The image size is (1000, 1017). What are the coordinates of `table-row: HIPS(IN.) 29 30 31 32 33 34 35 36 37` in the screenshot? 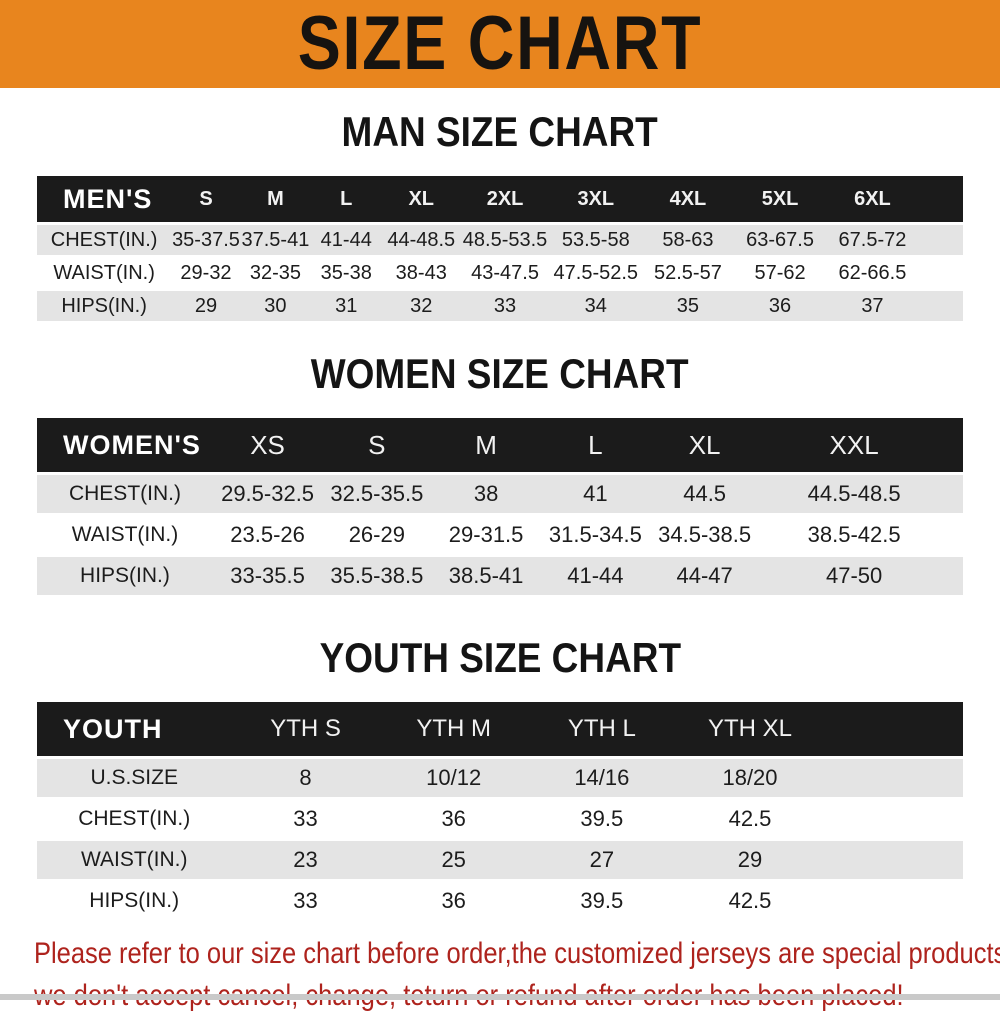 It's located at (500, 306).